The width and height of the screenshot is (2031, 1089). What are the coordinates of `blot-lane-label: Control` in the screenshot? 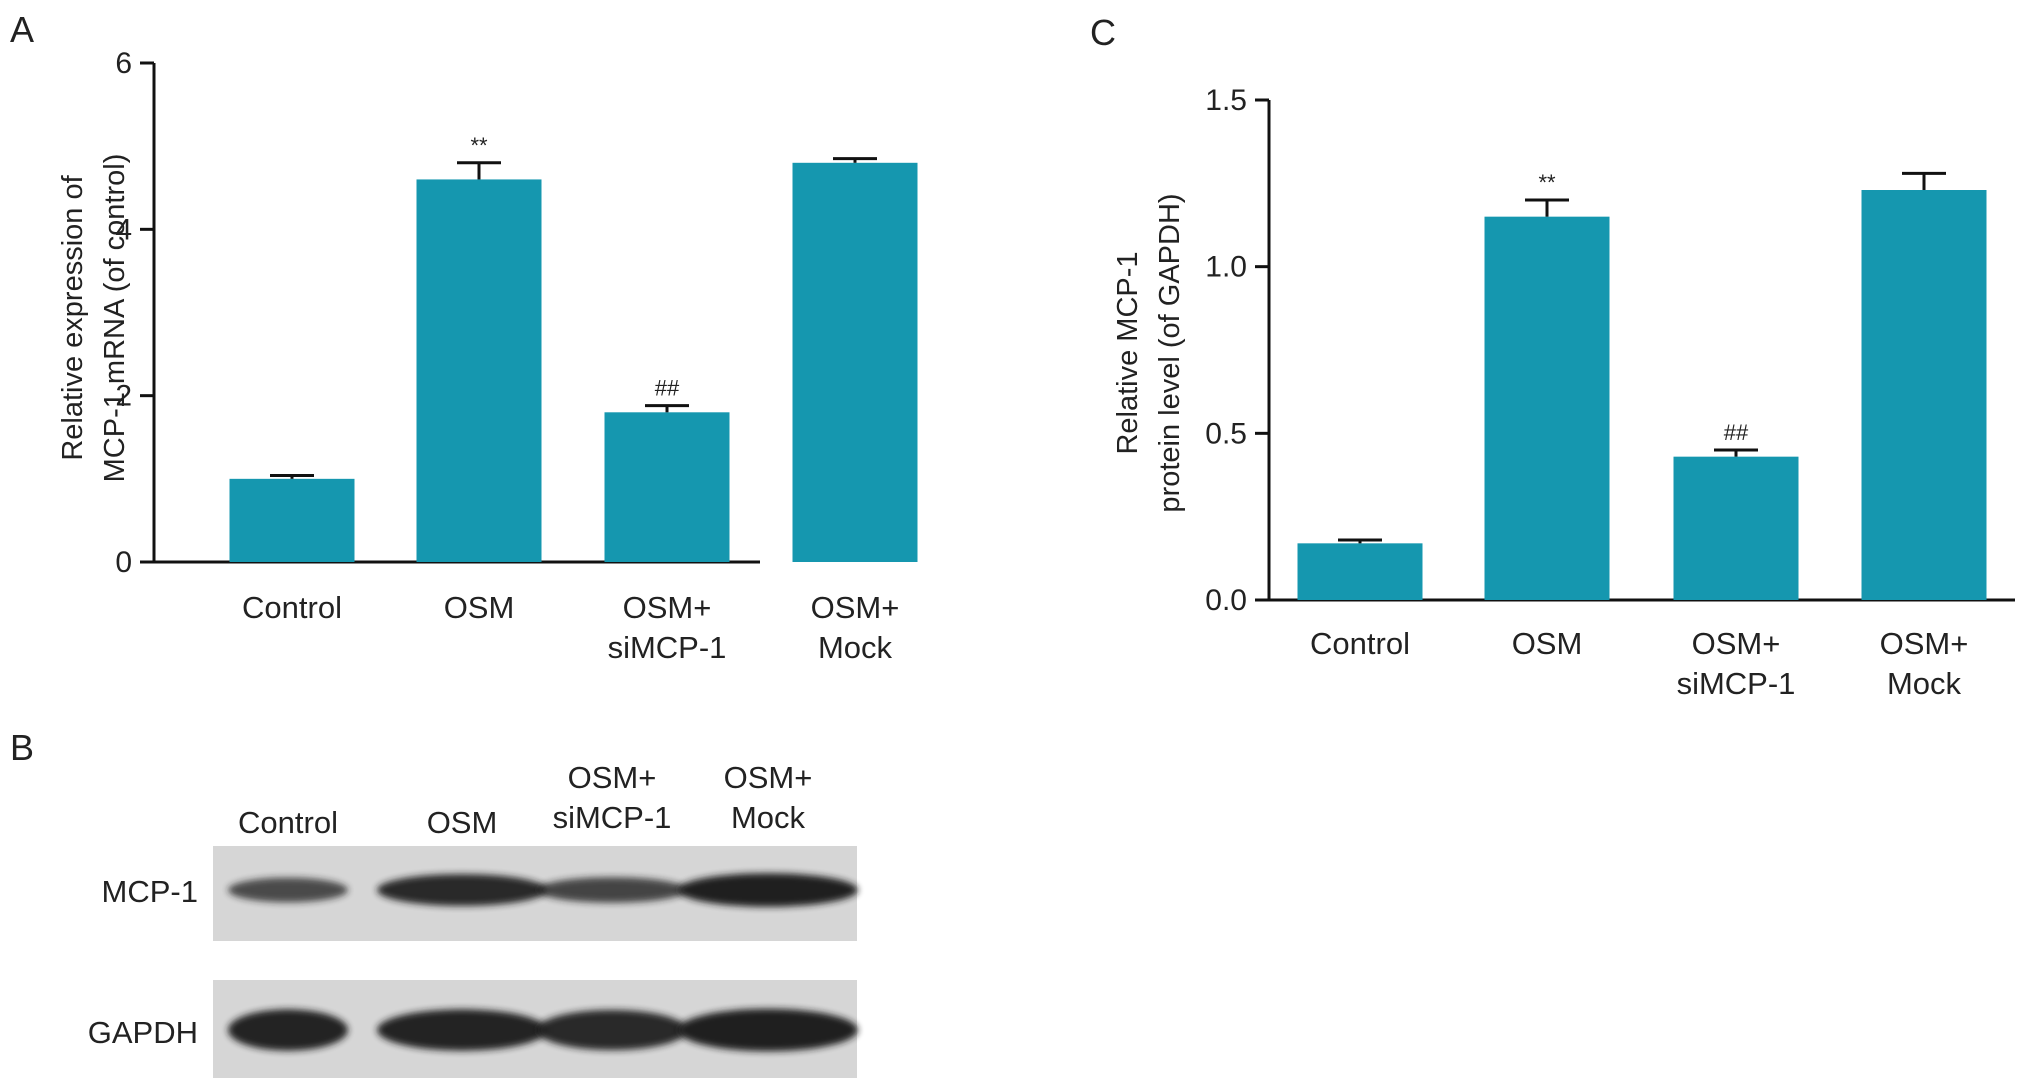 It's located at (288, 822).